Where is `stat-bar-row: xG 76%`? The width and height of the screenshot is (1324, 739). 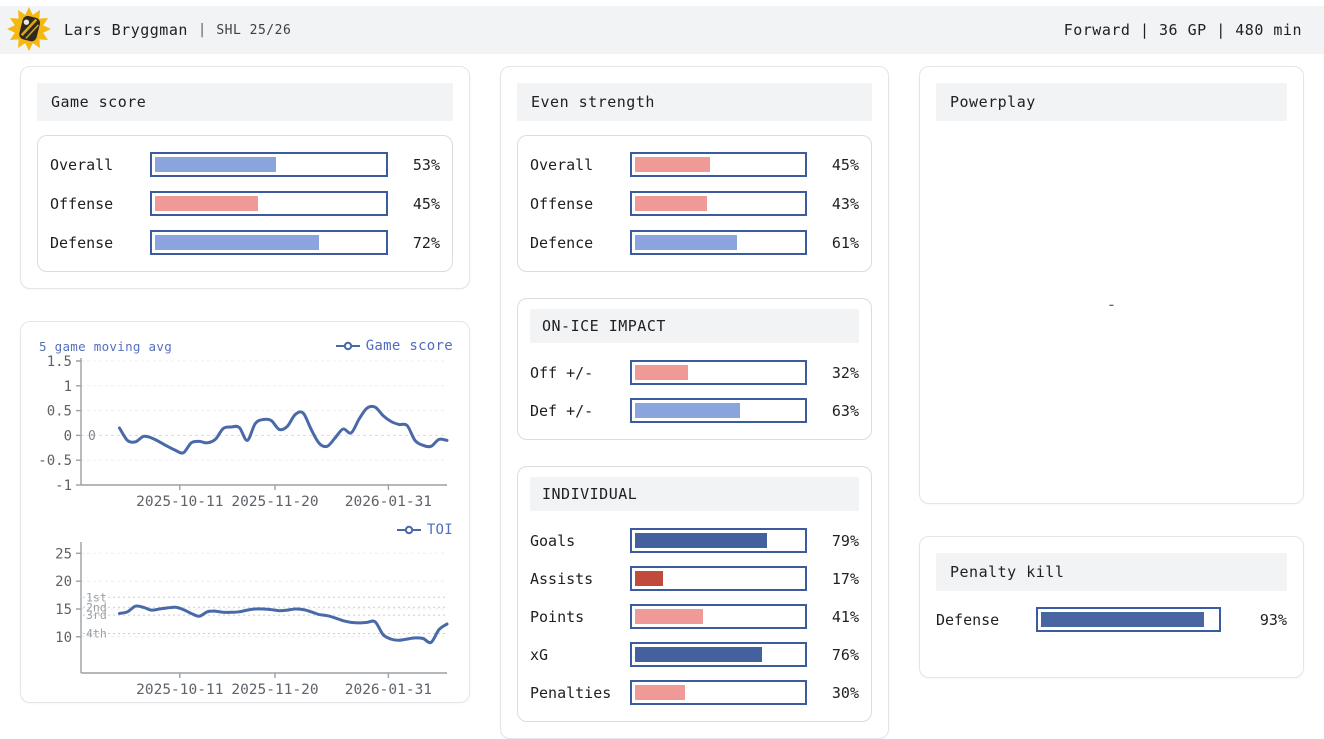 stat-bar-row: xG 76% is located at coordinates (694, 654).